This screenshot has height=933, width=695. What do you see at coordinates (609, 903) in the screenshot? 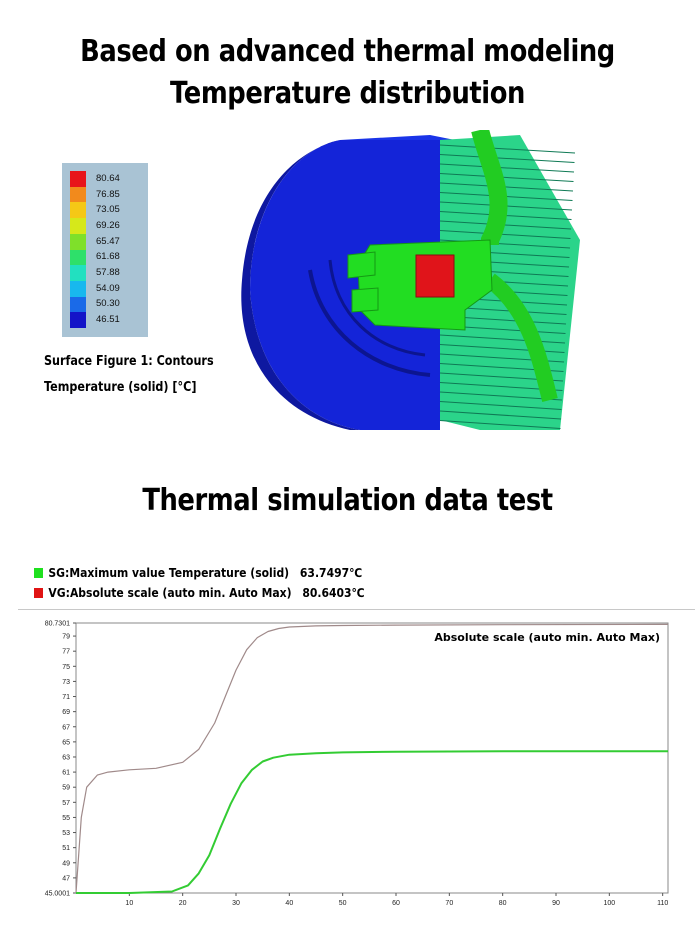
I see `x-tick-label: 100` at bounding box center [609, 903].